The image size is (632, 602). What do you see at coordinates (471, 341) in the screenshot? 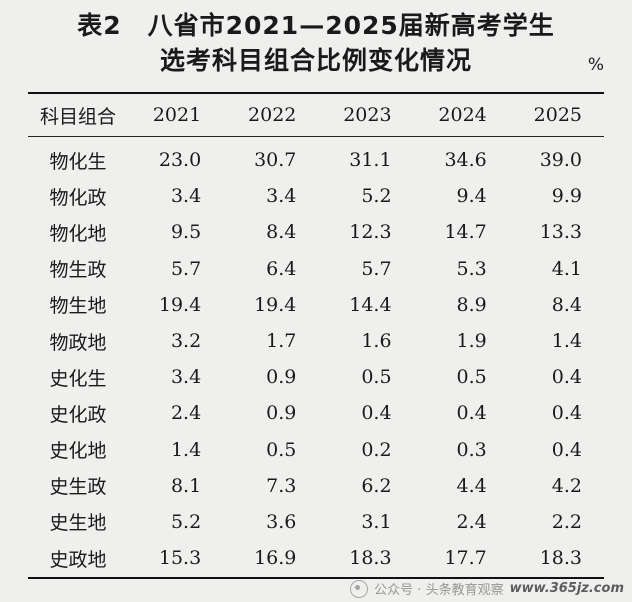
I see `value-cell: 1.9` at bounding box center [471, 341].